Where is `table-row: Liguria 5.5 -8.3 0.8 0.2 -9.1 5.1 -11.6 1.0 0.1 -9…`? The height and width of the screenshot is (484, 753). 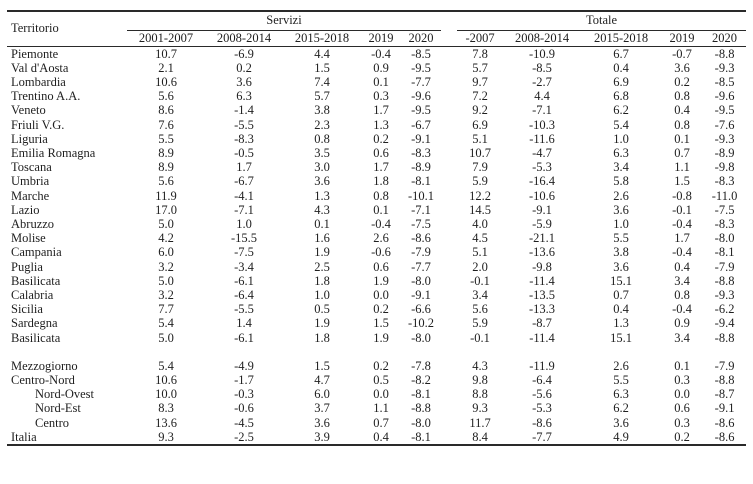 table-row: Liguria 5.5 -8.3 0.8 0.2 -9.1 5.1 -11.6 1.0 0.1 -9… is located at coordinates (376, 139).